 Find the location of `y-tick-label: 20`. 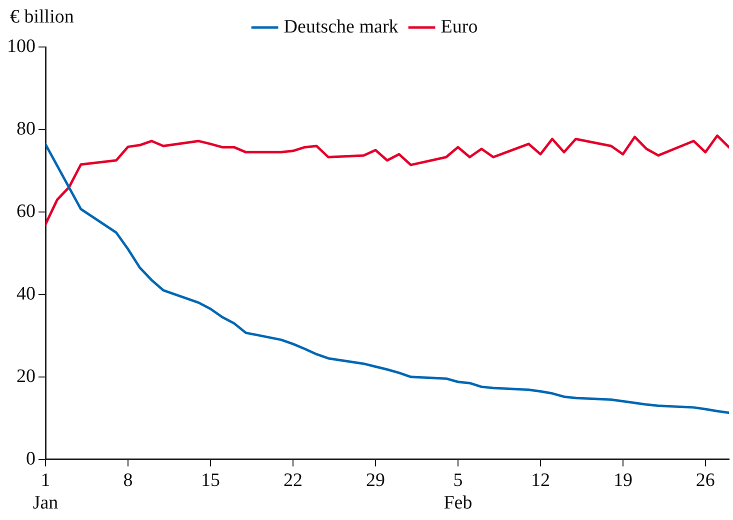

y-tick-label: 20 is located at coordinates (26, 376).